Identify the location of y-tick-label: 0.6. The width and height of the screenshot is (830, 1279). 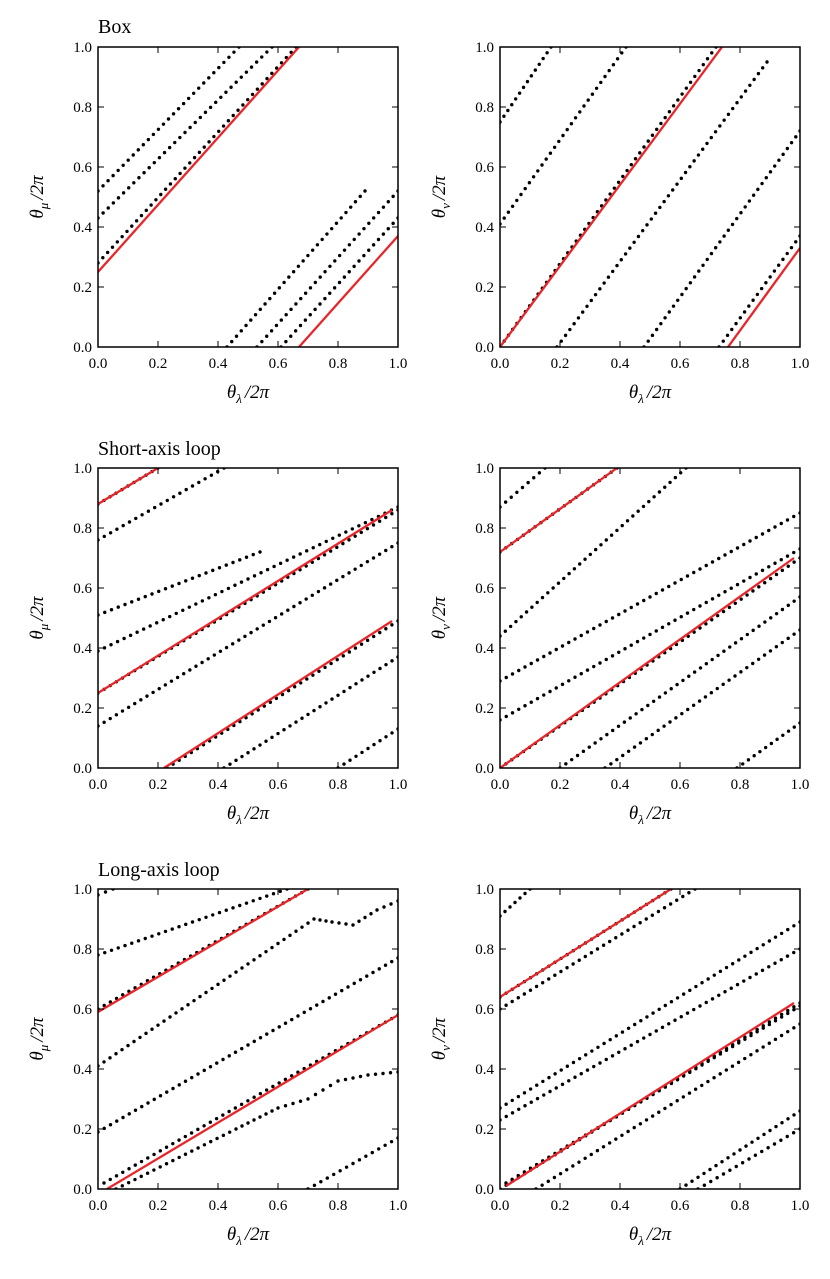
(82, 589).